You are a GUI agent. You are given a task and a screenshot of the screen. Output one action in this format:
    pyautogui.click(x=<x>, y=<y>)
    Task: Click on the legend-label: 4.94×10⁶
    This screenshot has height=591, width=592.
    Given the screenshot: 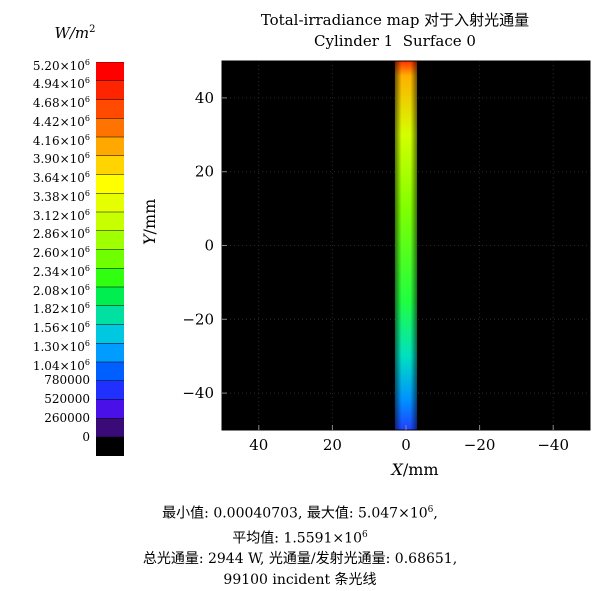 What is the action you would take?
    pyautogui.click(x=61, y=84)
    